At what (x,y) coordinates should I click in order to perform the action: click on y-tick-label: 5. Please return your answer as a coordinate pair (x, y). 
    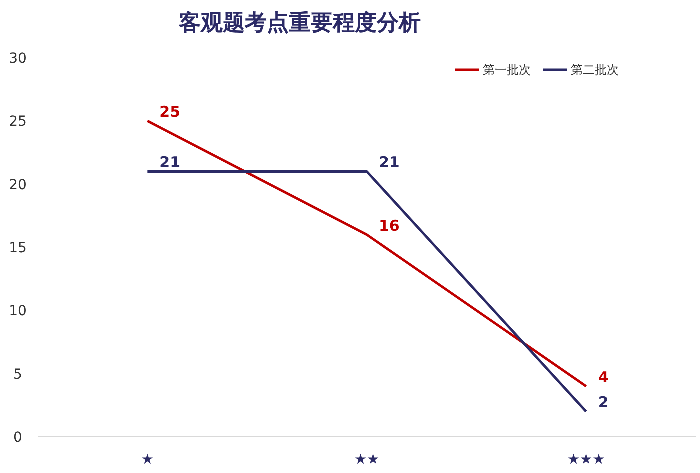
    Looking at the image, I should click on (18, 374).